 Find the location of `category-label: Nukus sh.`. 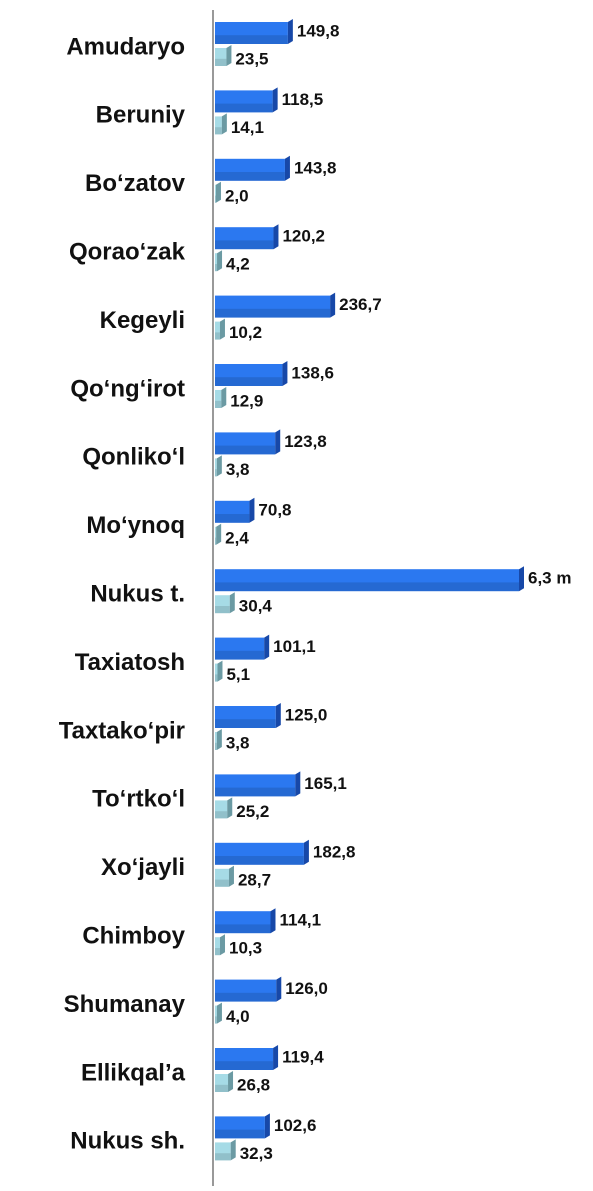

category-label: Nukus sh. is located at coordinates (127, 1141).